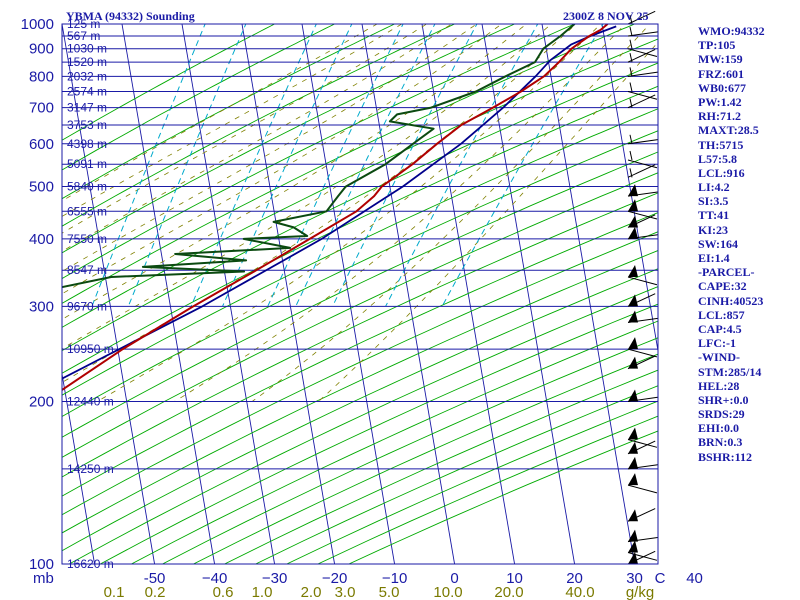 The image size is (800, 600). Describe the element at coordinates (41, 76) in the screenshot. I see `pressure-label: 800` at that location.